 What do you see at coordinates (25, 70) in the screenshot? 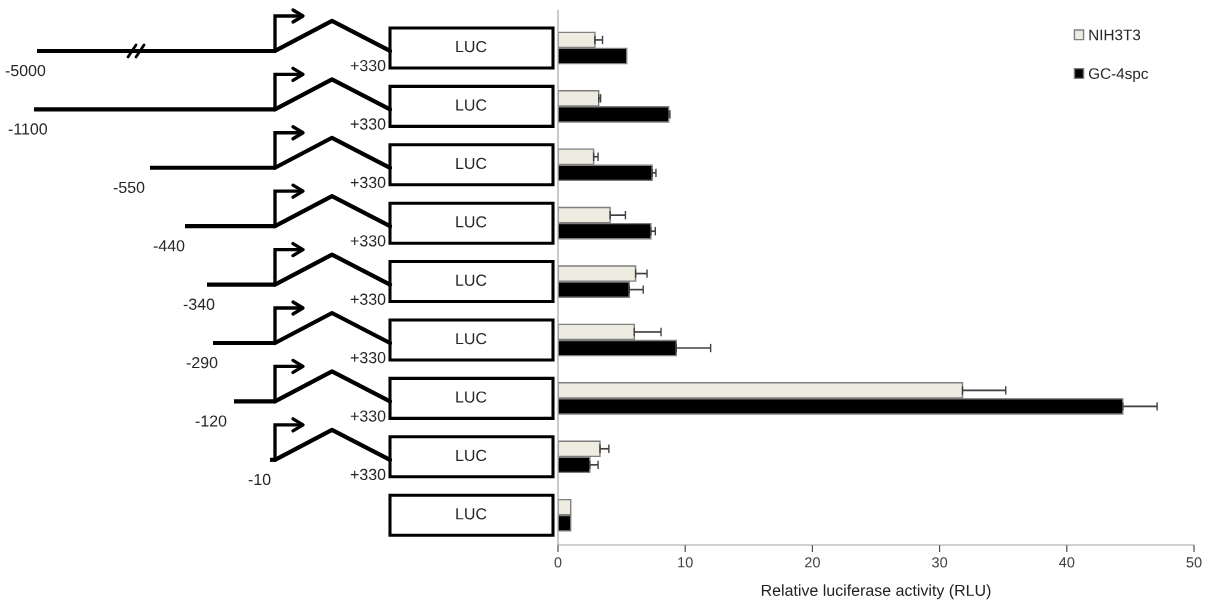
I see `text: -5000` at bounding box center [25, 70].